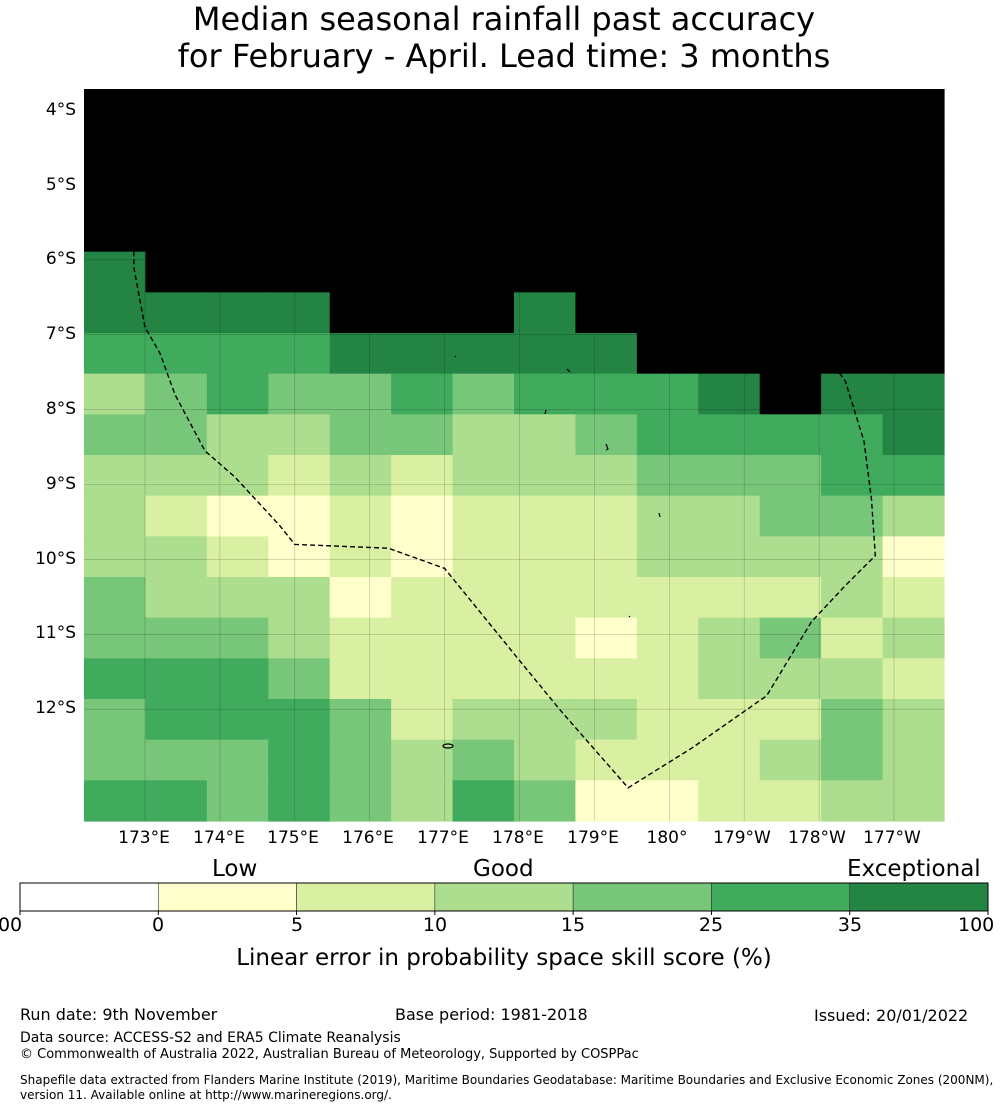  I want to click on colorbar-tick: 15, so click(573, 925).